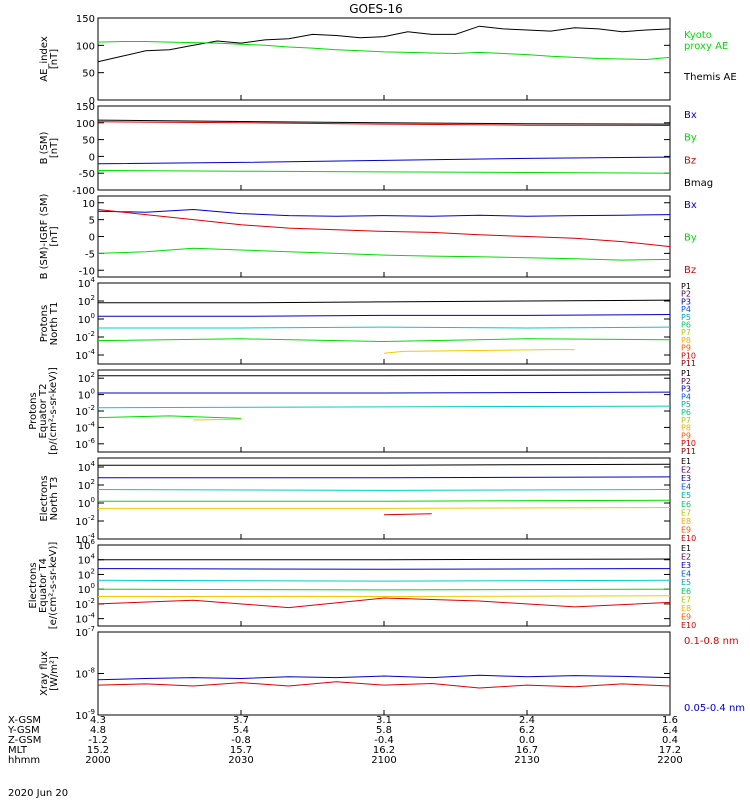 Image resolution: width=750 pixels, height=800 pixels. I want to click on y-tick-label: 150, so click(85, 19).